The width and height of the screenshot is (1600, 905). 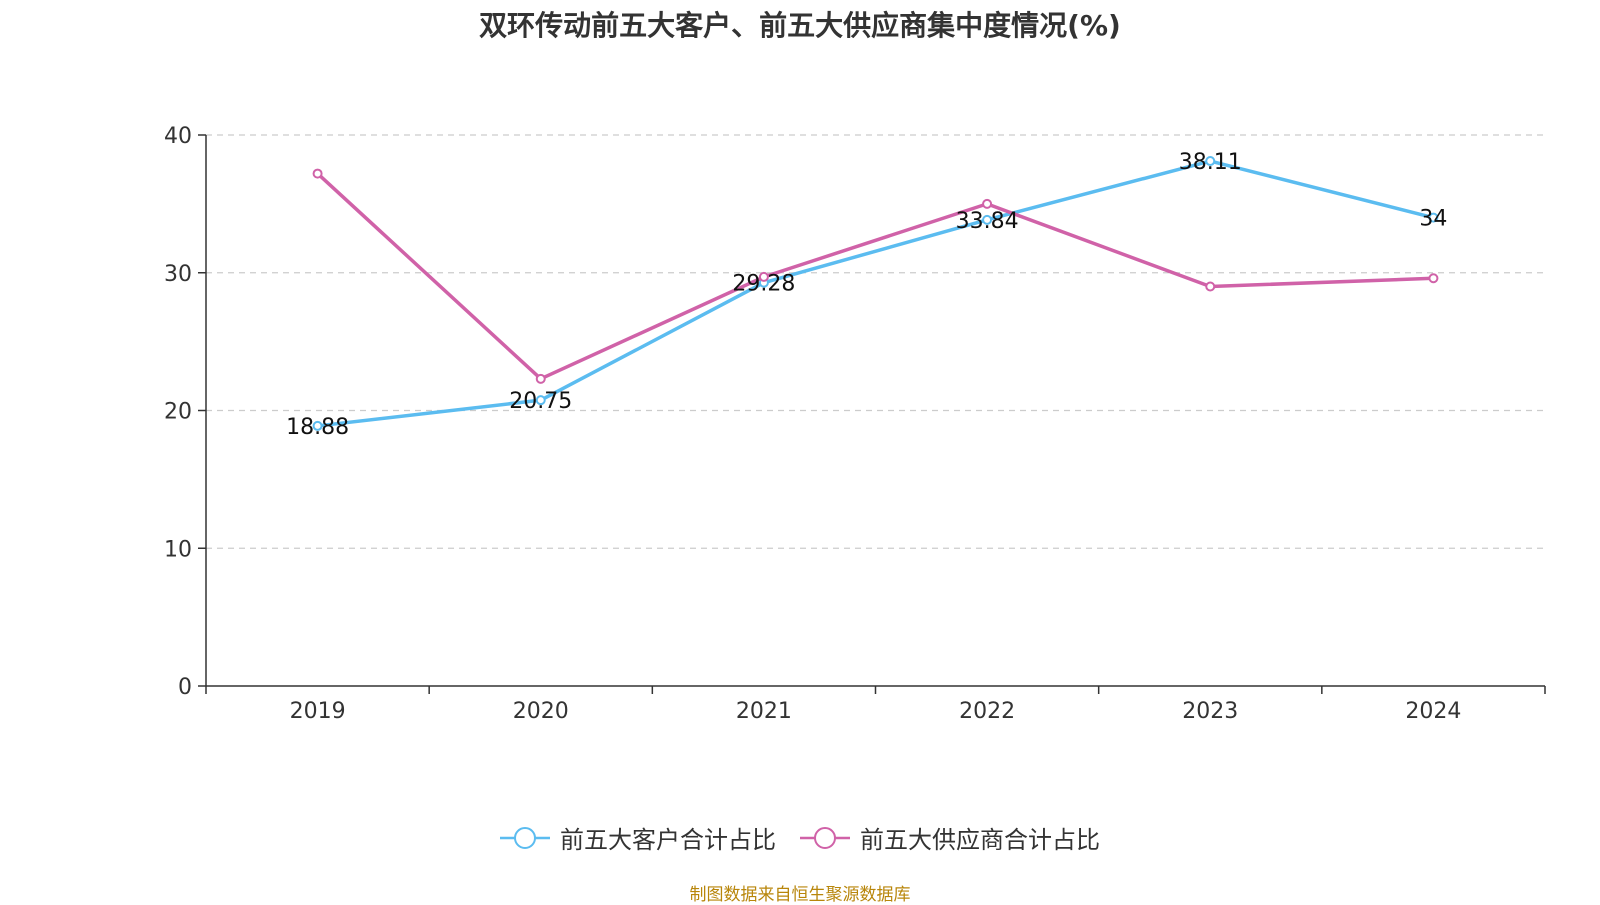 I want to click on source-note: 制图数据来自恒生聚源数据库, so click(x=800, y=895).